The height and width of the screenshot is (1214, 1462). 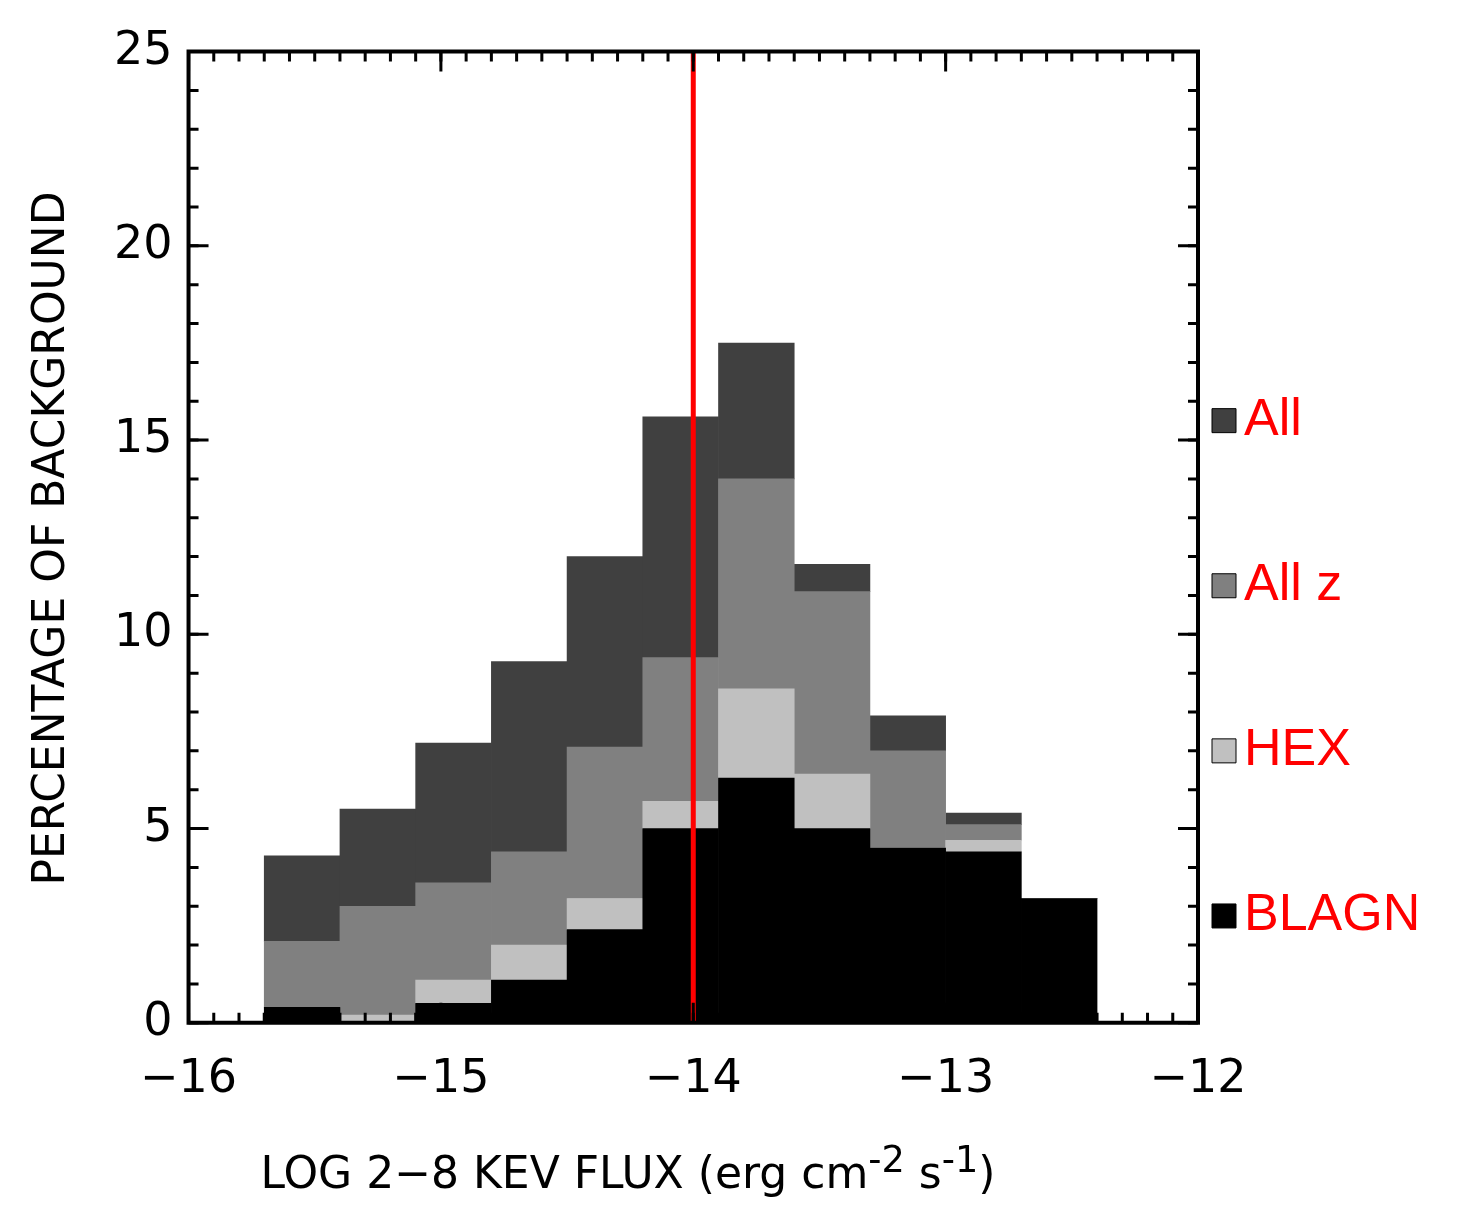 I want to click on x-tick-label: −16, so click(x=188, y=1076).